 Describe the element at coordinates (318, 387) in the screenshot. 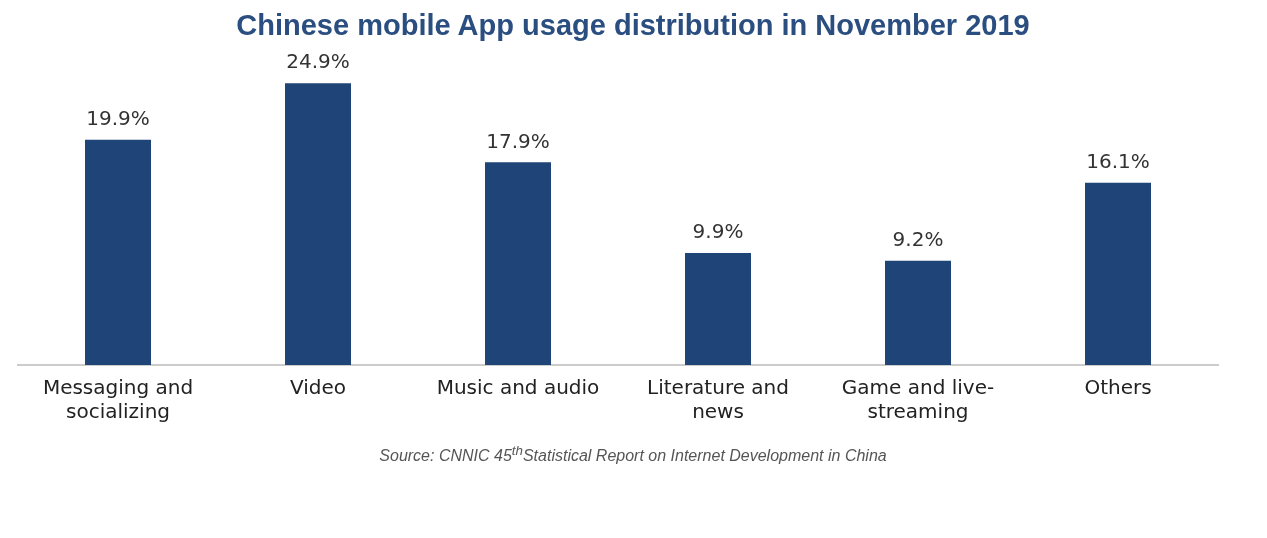

I see `x-tick-label: Video` at that location.